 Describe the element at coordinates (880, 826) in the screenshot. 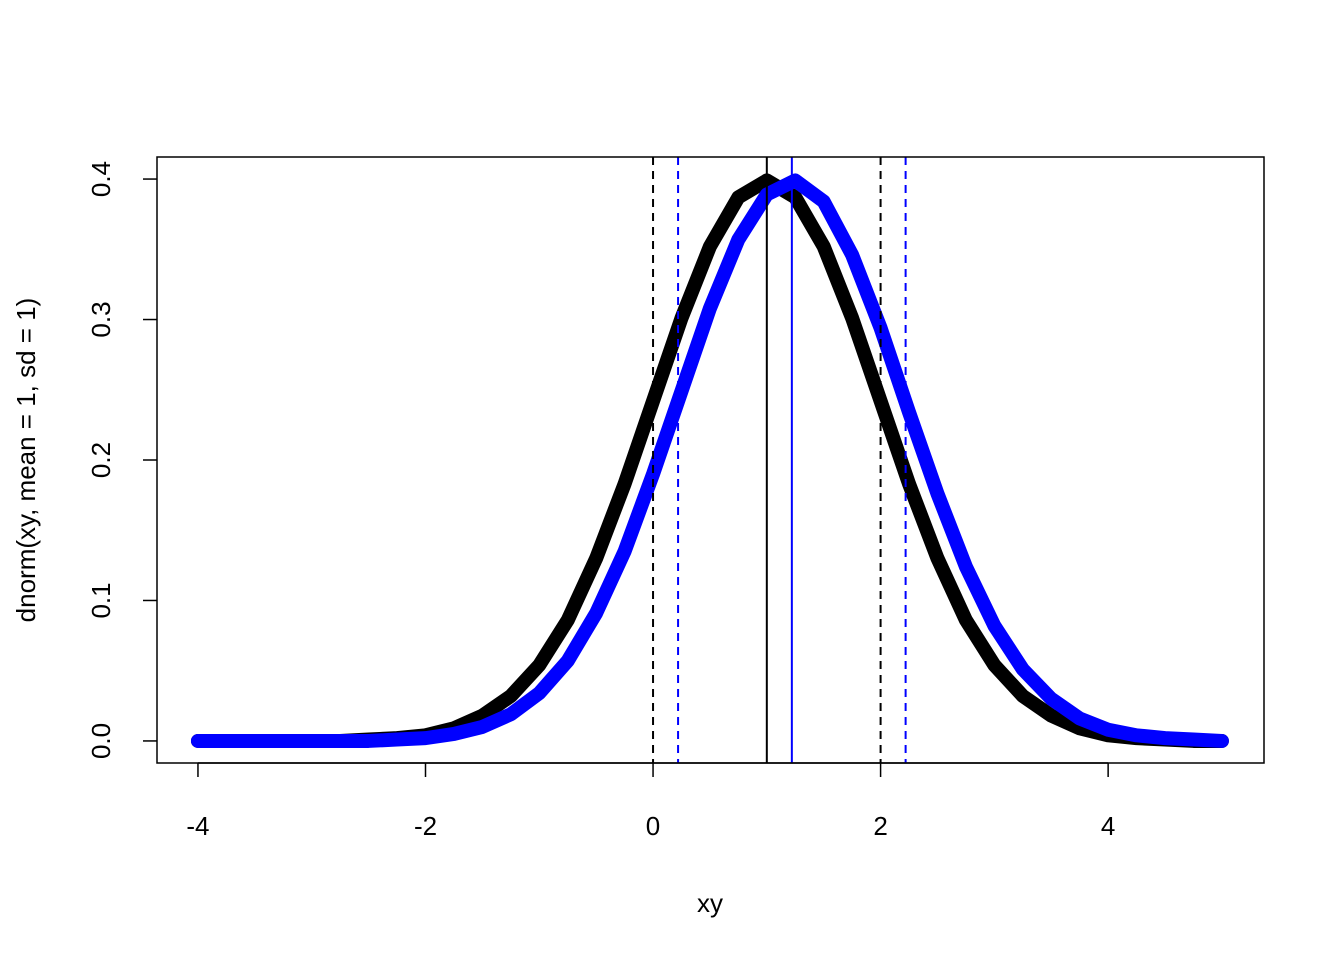

I see `x-tick-label: 2` at that location.